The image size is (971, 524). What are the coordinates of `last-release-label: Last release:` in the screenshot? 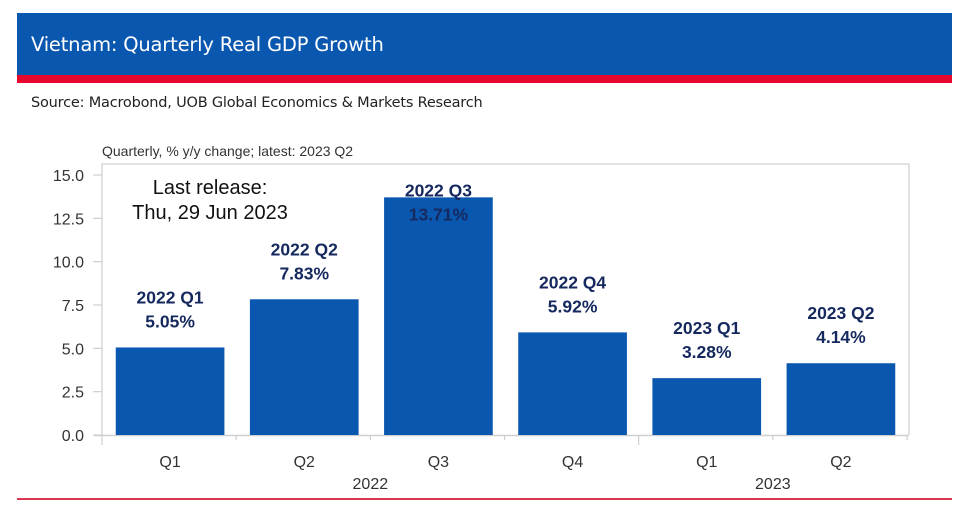 It's located at (210, 188).